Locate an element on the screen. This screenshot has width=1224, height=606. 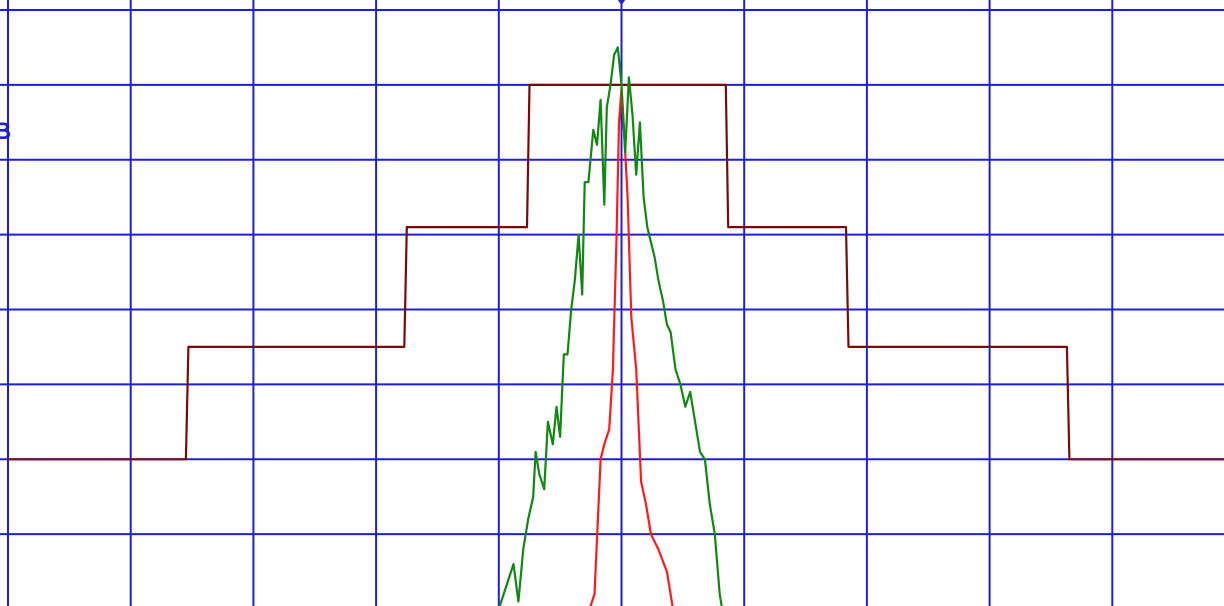
peak-marker-diamond is located at coordinates (621, 3).